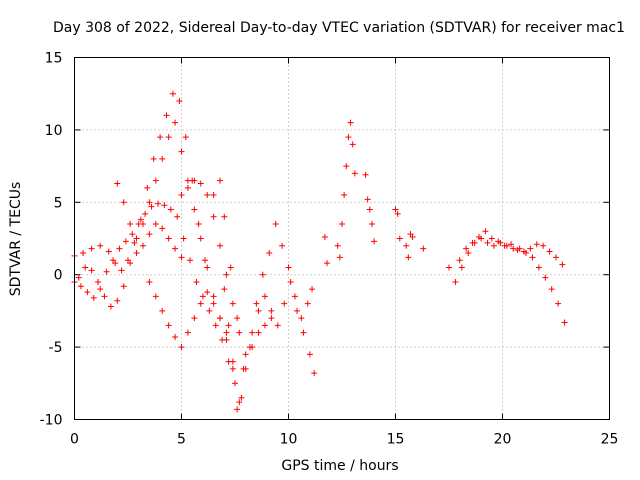 Image resolution: width=640 pixels, height=480 pixels. Describe the element at coordinates (248, 277) in the screenshot. I see `series-track-f` at that location.